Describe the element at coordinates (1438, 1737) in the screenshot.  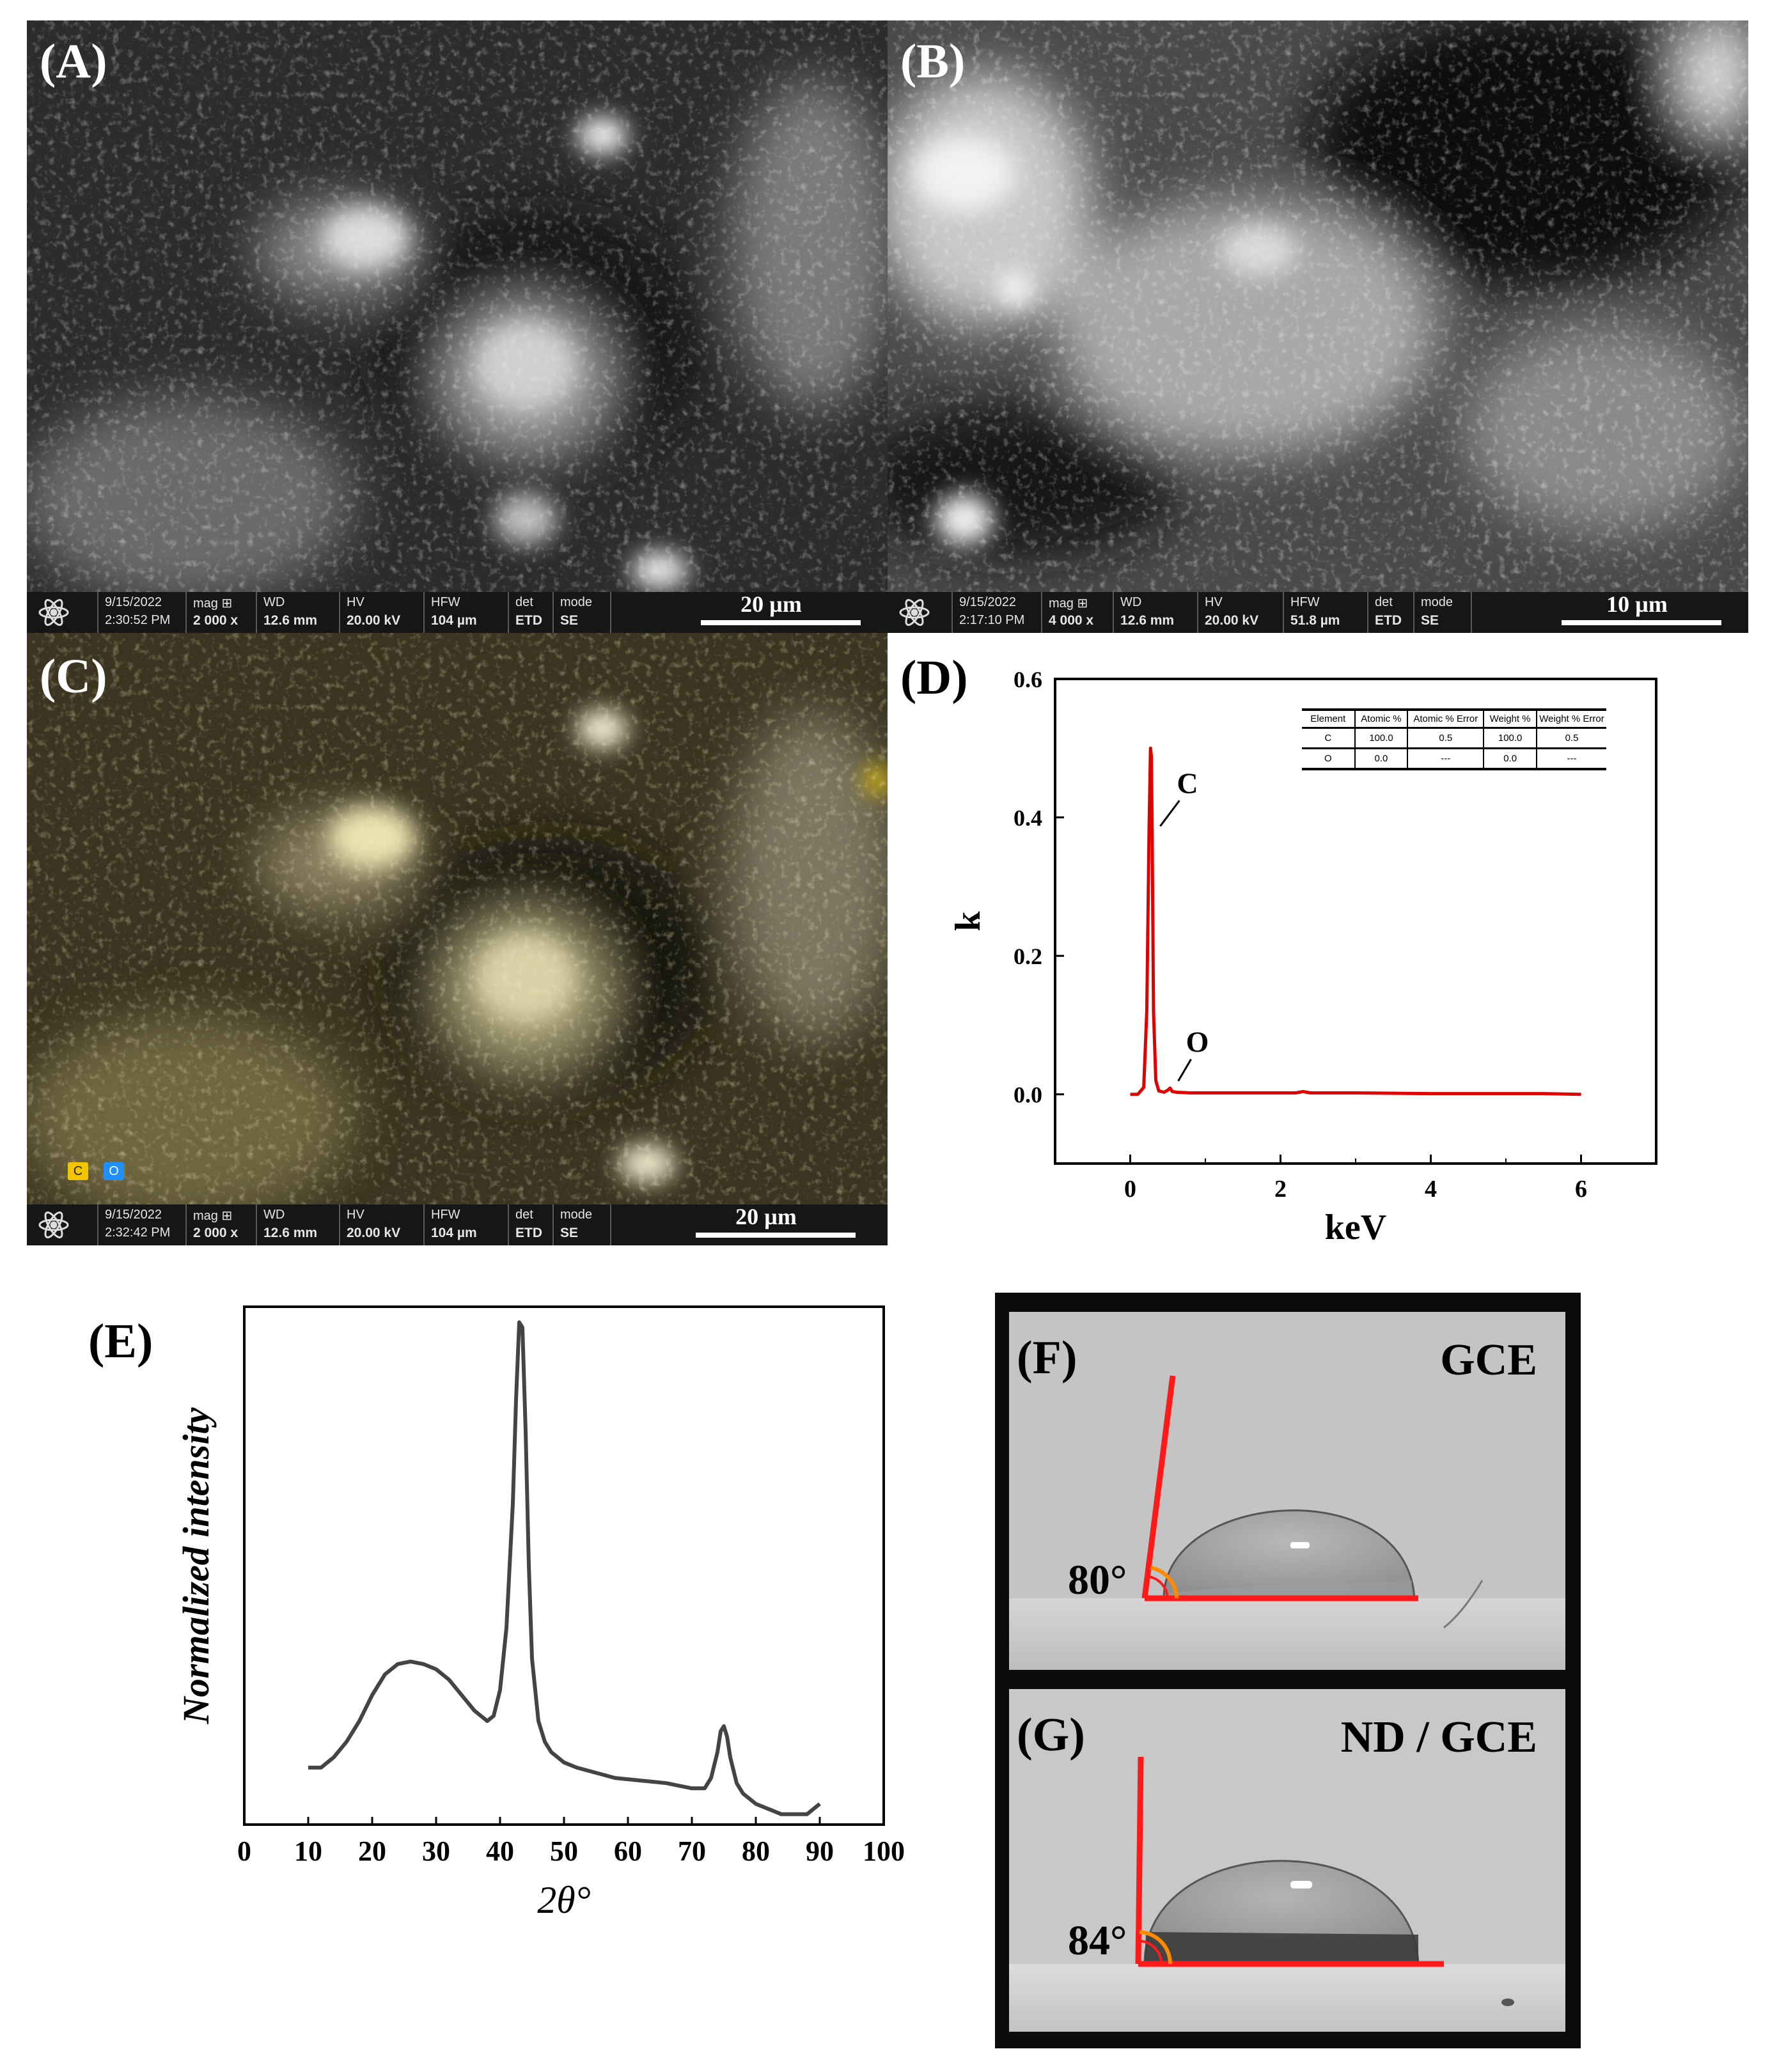
I see `surface-label-g: ND / GCE` at that location.